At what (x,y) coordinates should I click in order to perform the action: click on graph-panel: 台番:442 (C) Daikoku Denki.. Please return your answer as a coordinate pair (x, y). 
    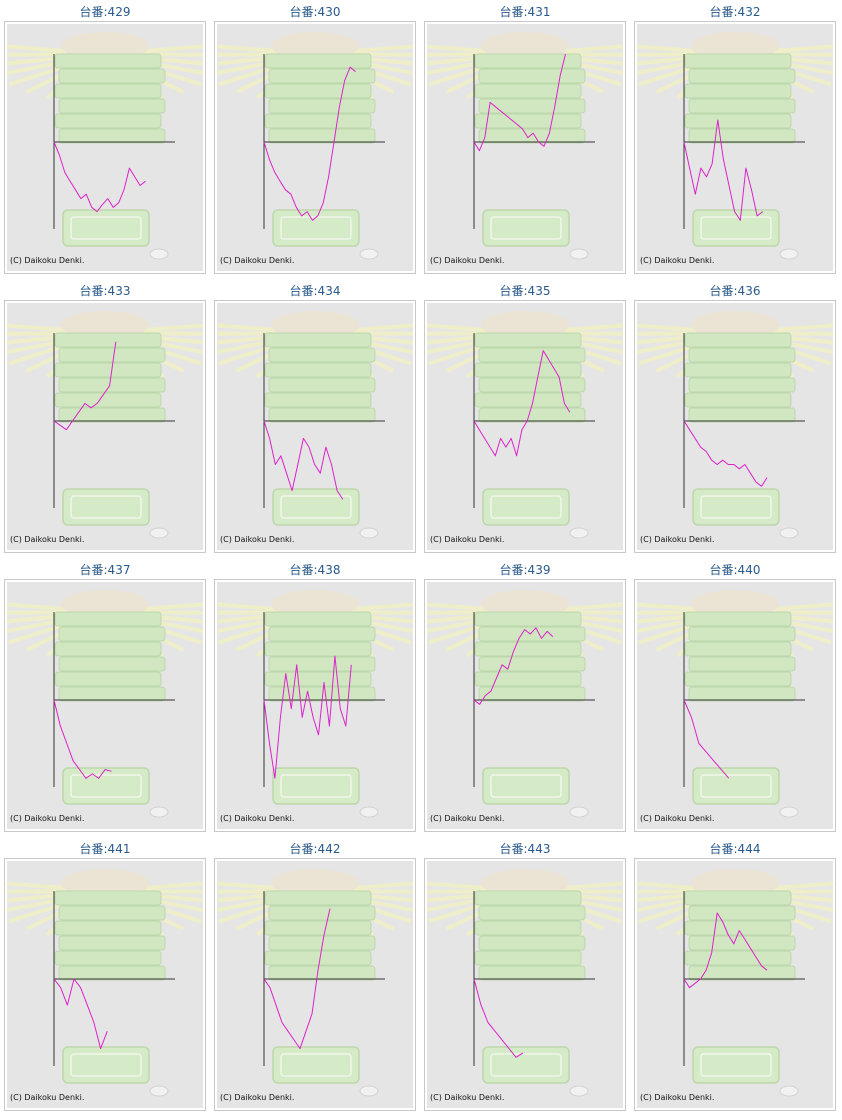
    Looking at the image, I should click on (315, 977).